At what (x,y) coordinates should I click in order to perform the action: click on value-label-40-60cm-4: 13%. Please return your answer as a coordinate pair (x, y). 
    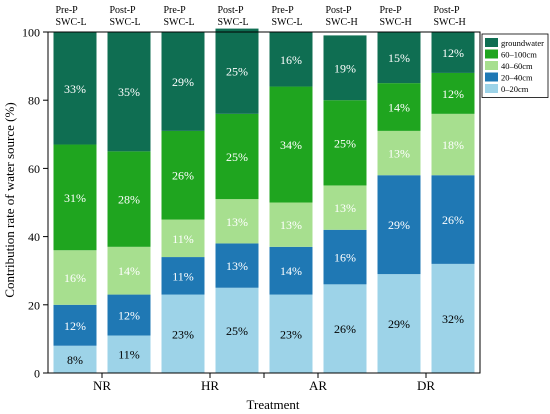
    Looking at the image, I should click on (237, 222).